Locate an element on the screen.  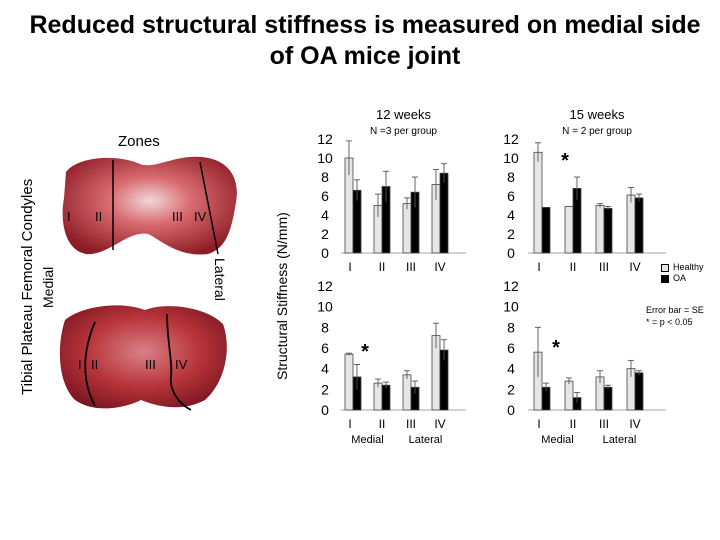
legend-oa: OA is located at coordinates (682, 278).